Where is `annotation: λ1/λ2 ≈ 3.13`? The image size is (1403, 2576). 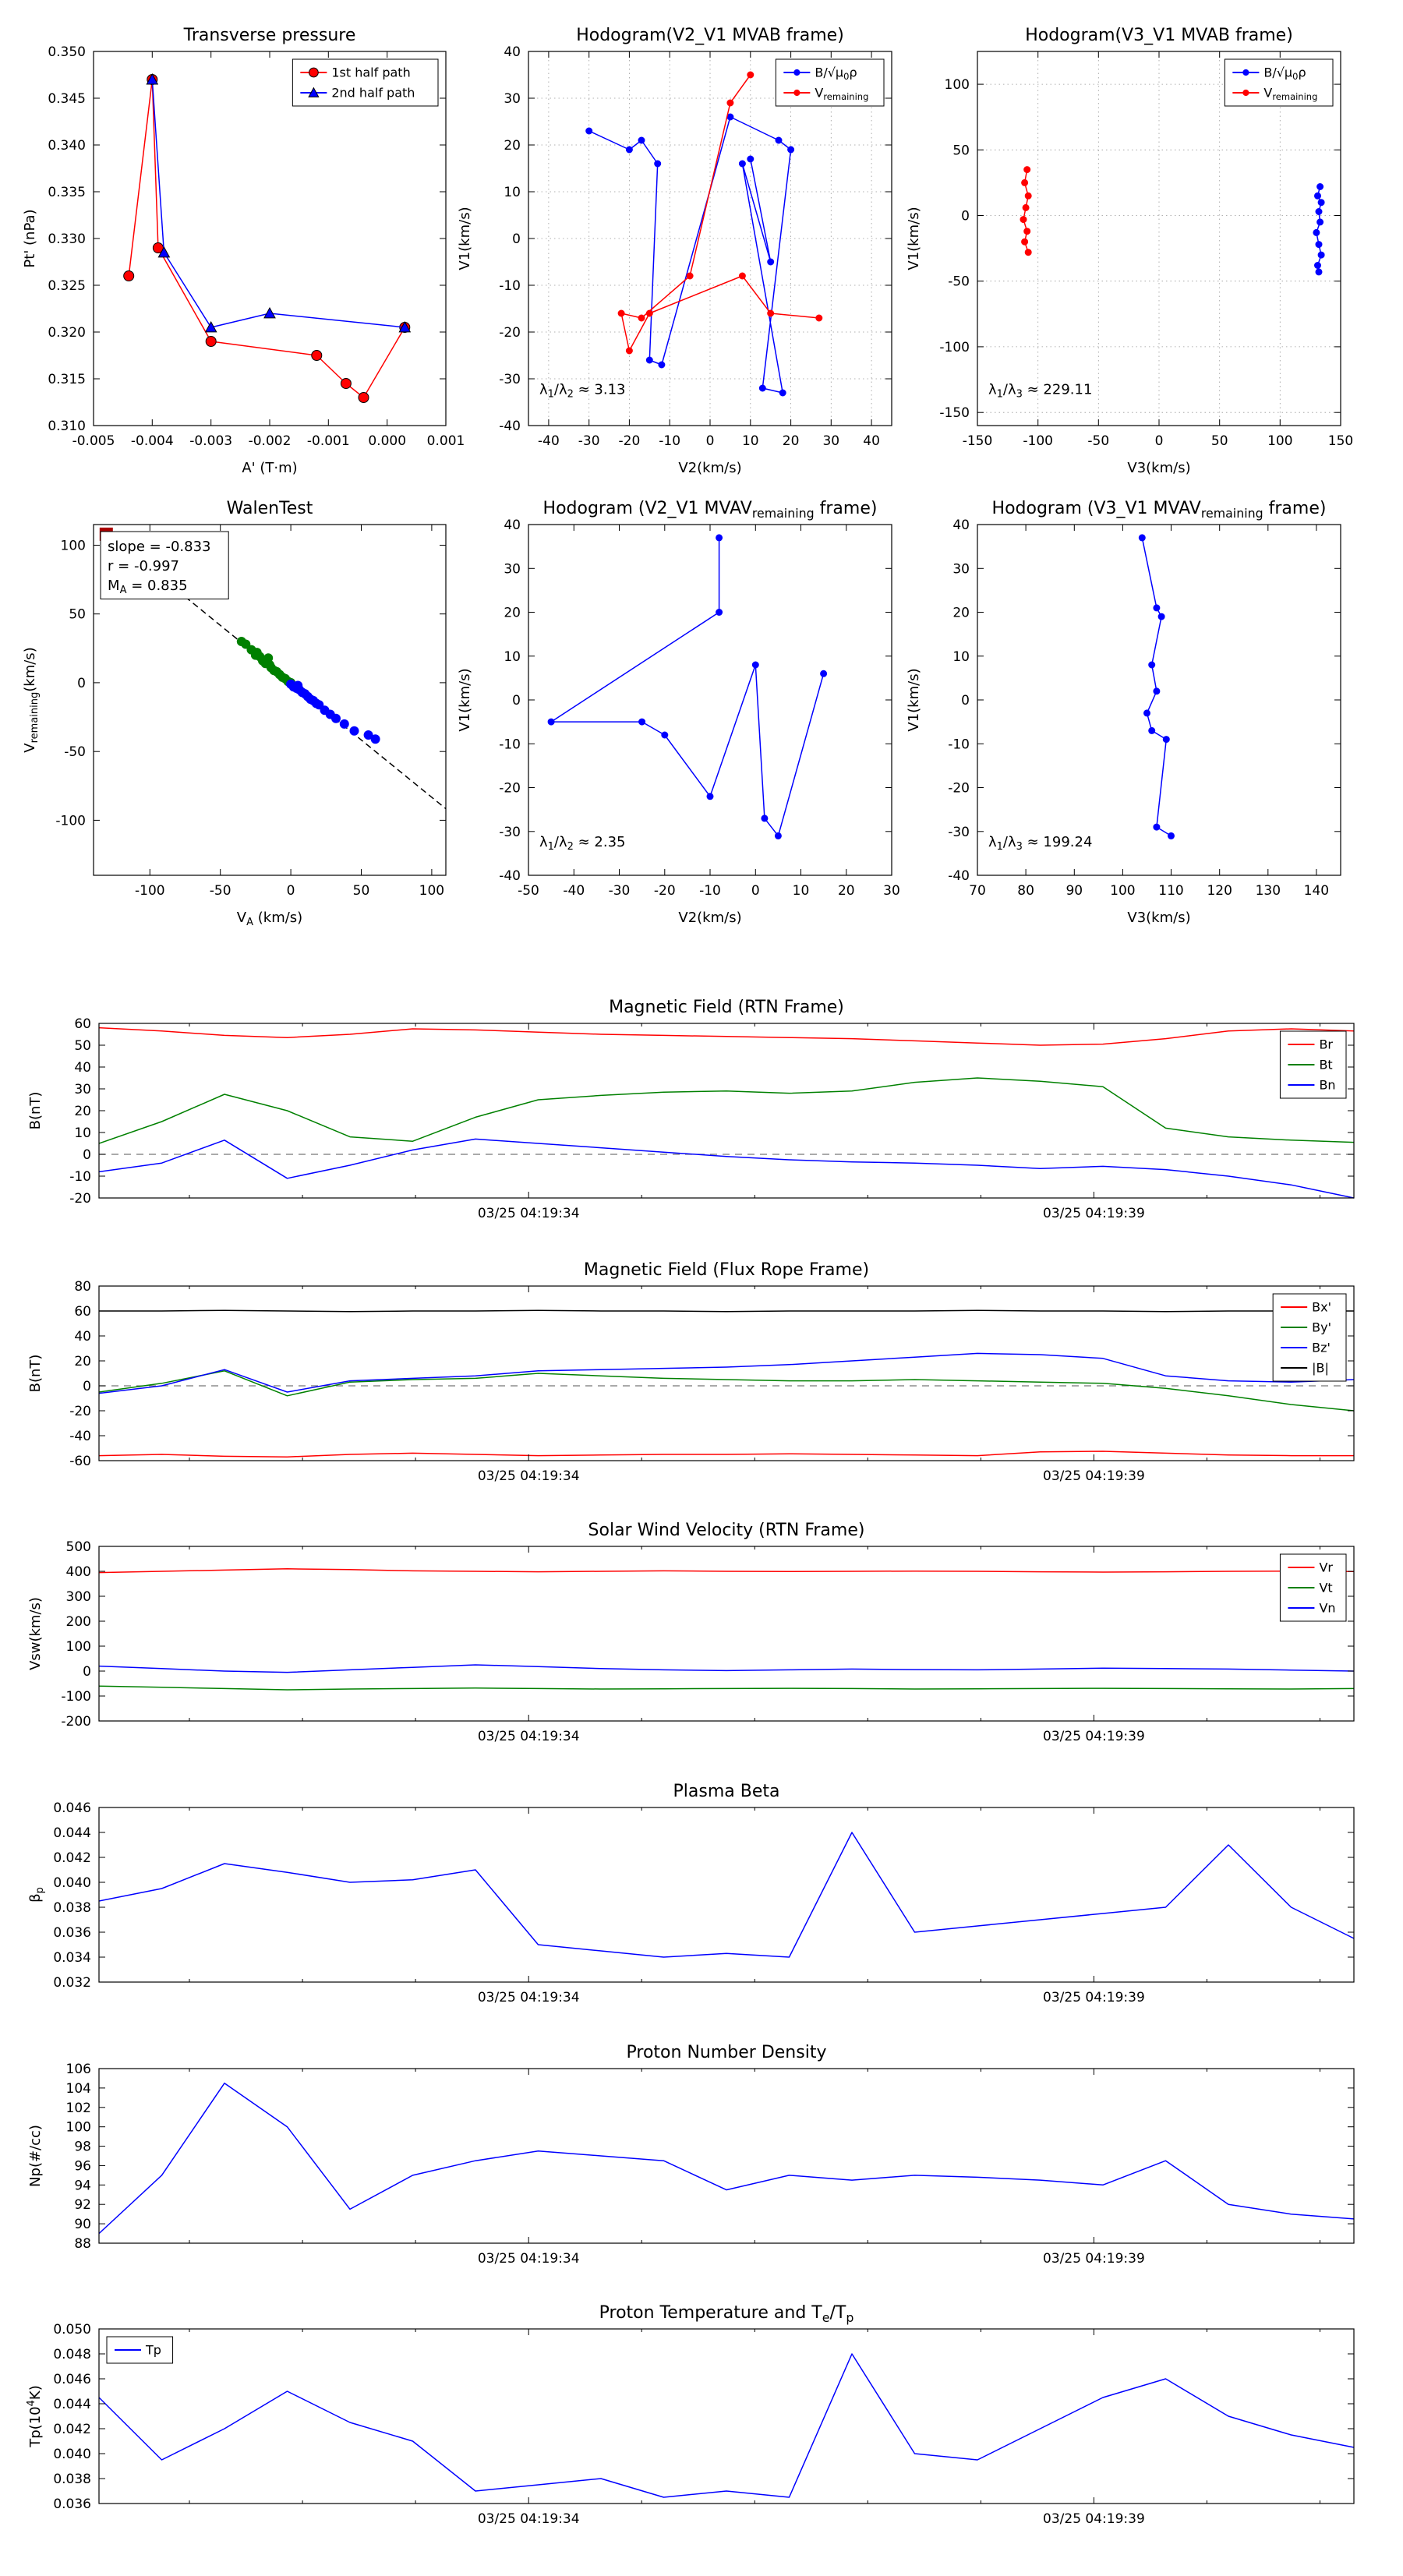
annotation: λ1/λ2 ≈ 3.13 is located at coordinates (582, 391).